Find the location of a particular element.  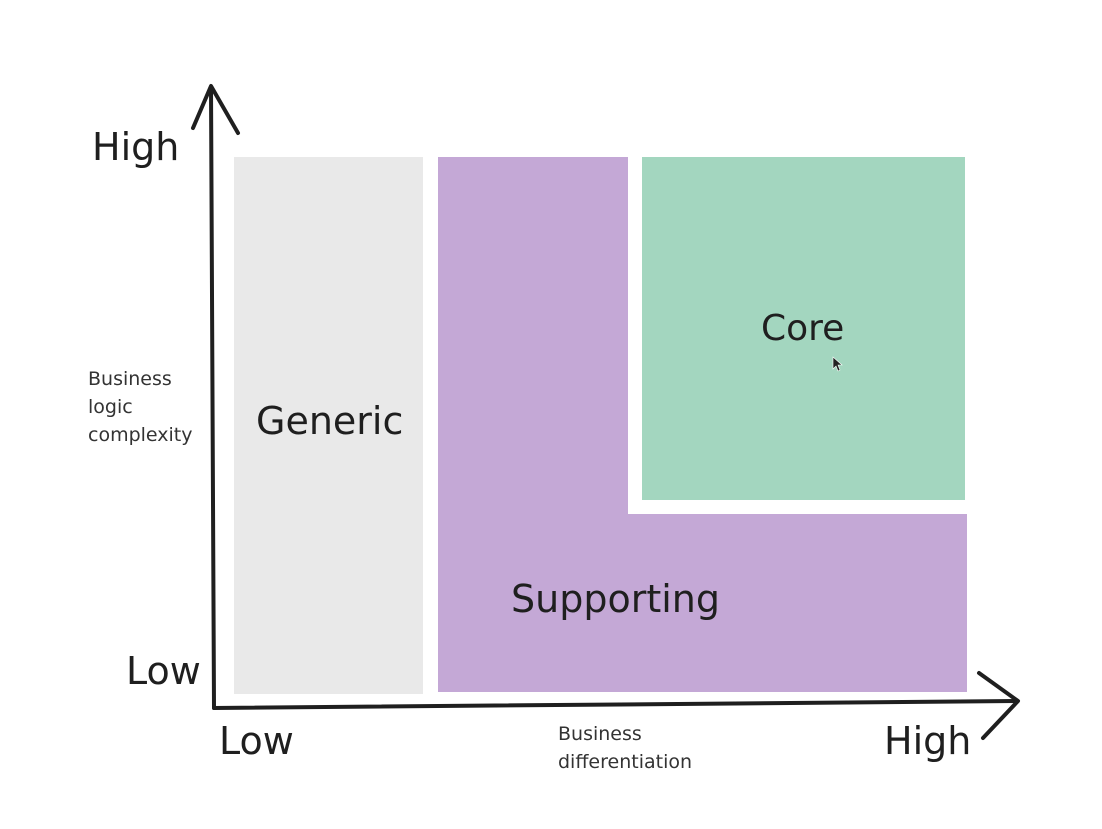

generic-label: Generic is located at coordinates (329, 421).